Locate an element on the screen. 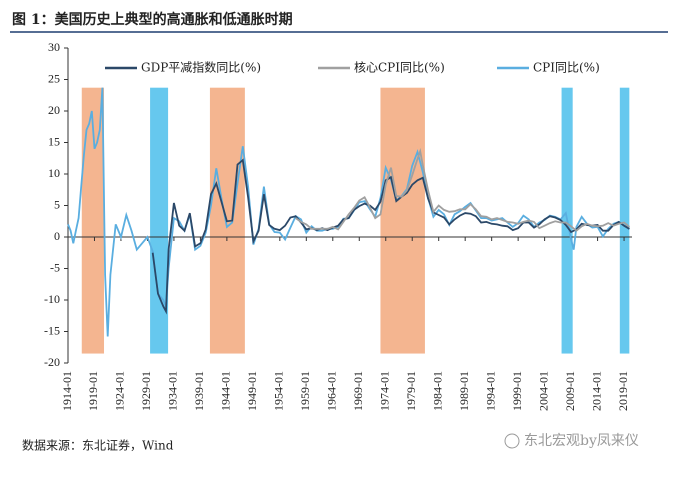 The height and width of the screenshot is (483, 678). y-tick-label: 10 is located at coordinates (54, 173).